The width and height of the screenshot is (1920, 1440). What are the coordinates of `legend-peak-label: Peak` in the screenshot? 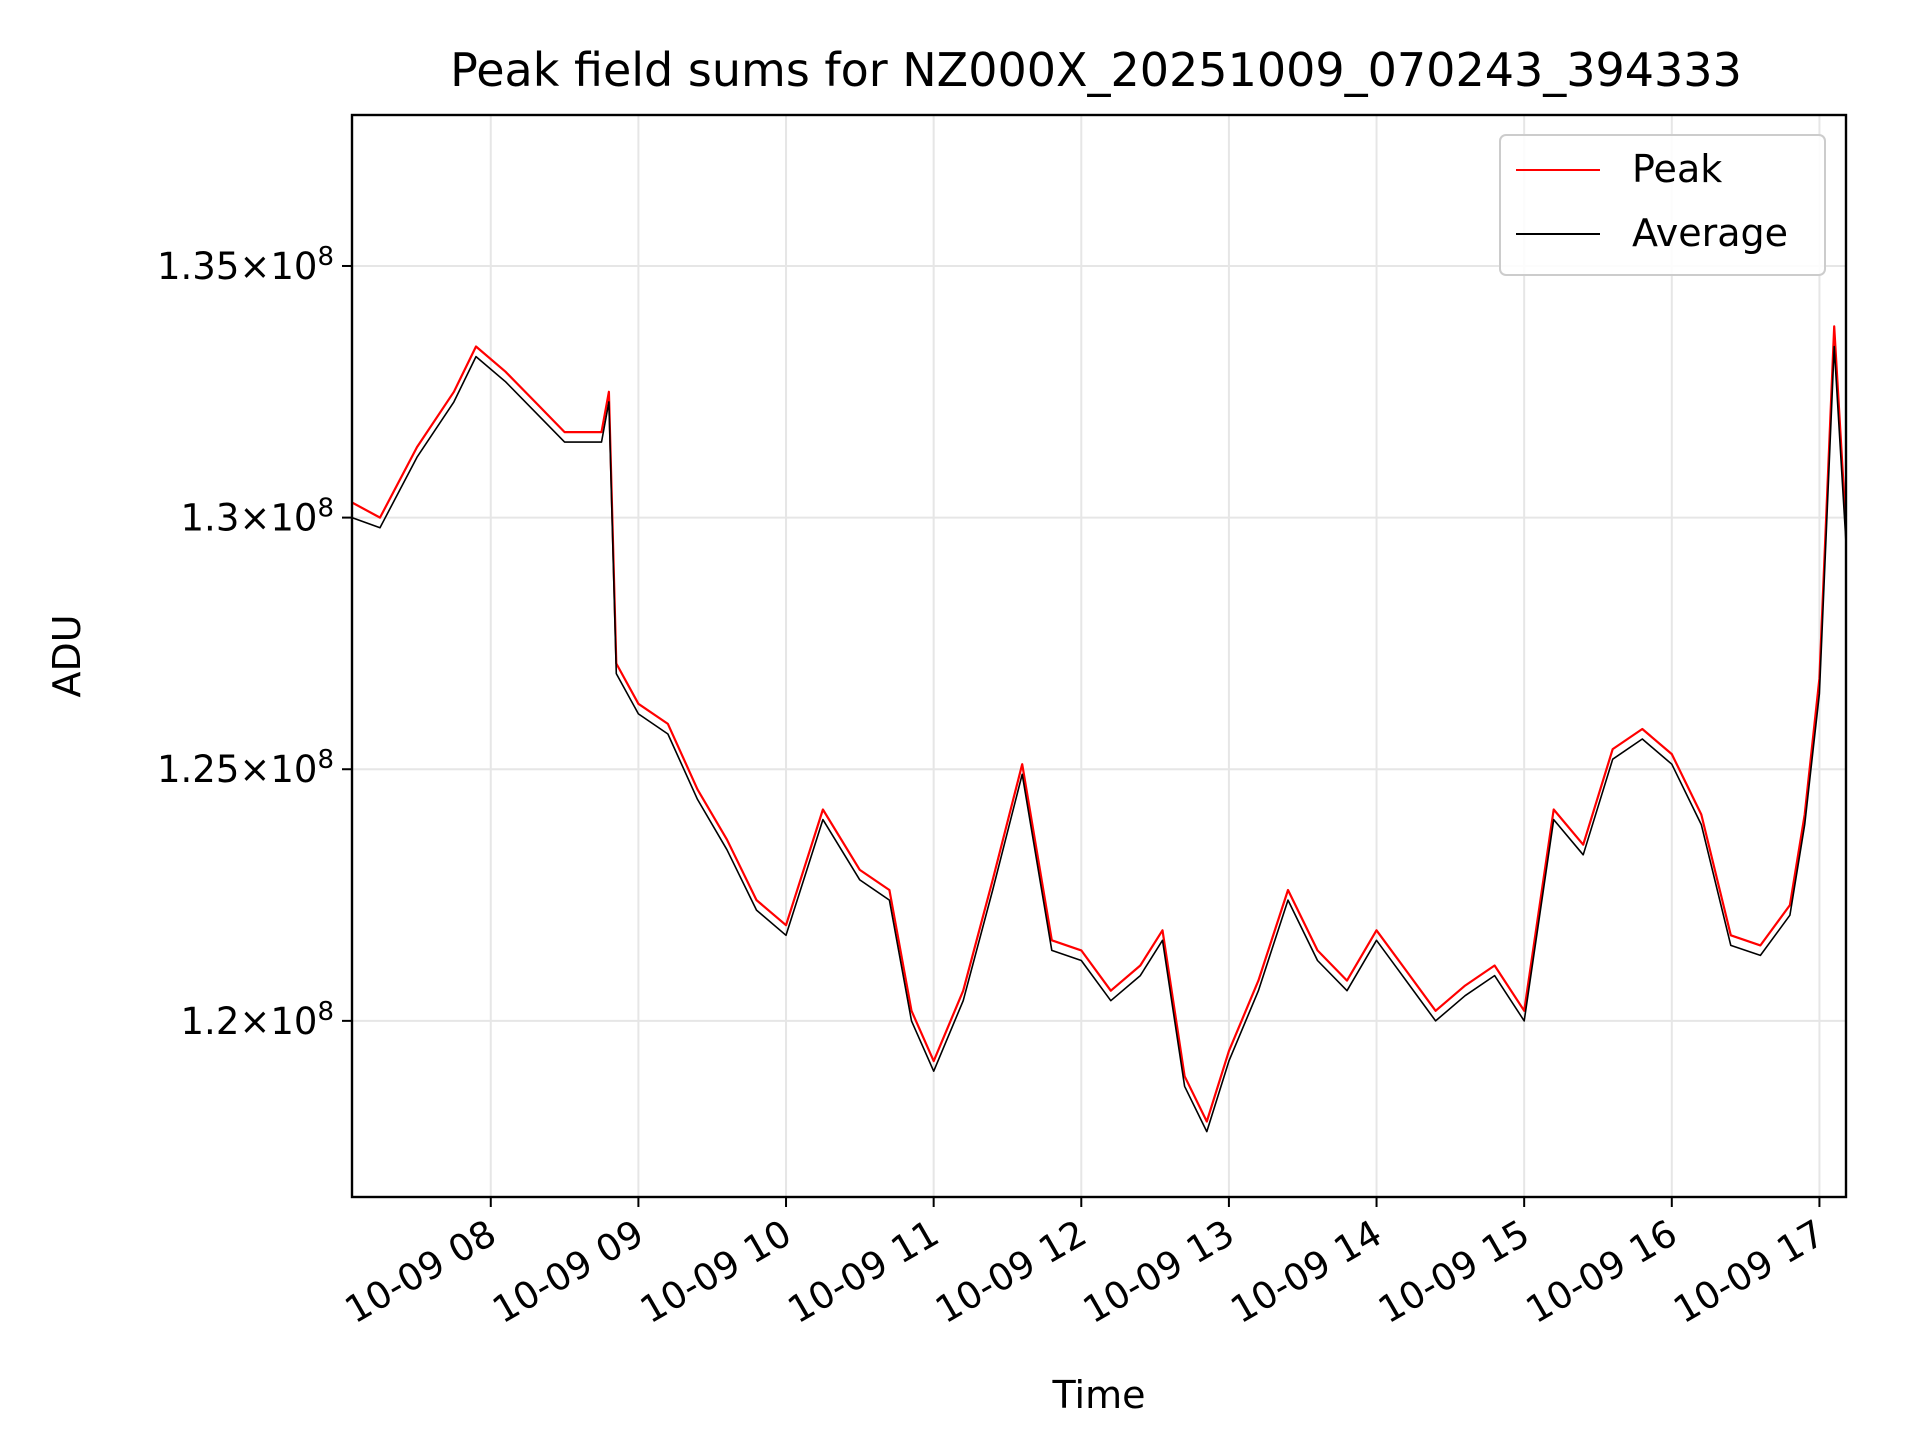 It's located at (1677, 169).